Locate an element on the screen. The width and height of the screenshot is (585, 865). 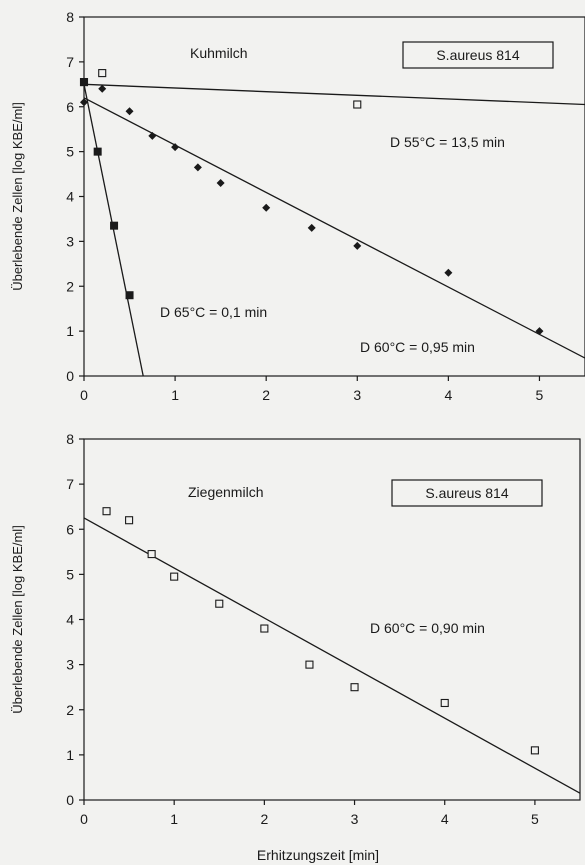
panel-label: Ziegenmilch is located at coordinates (225, 492).